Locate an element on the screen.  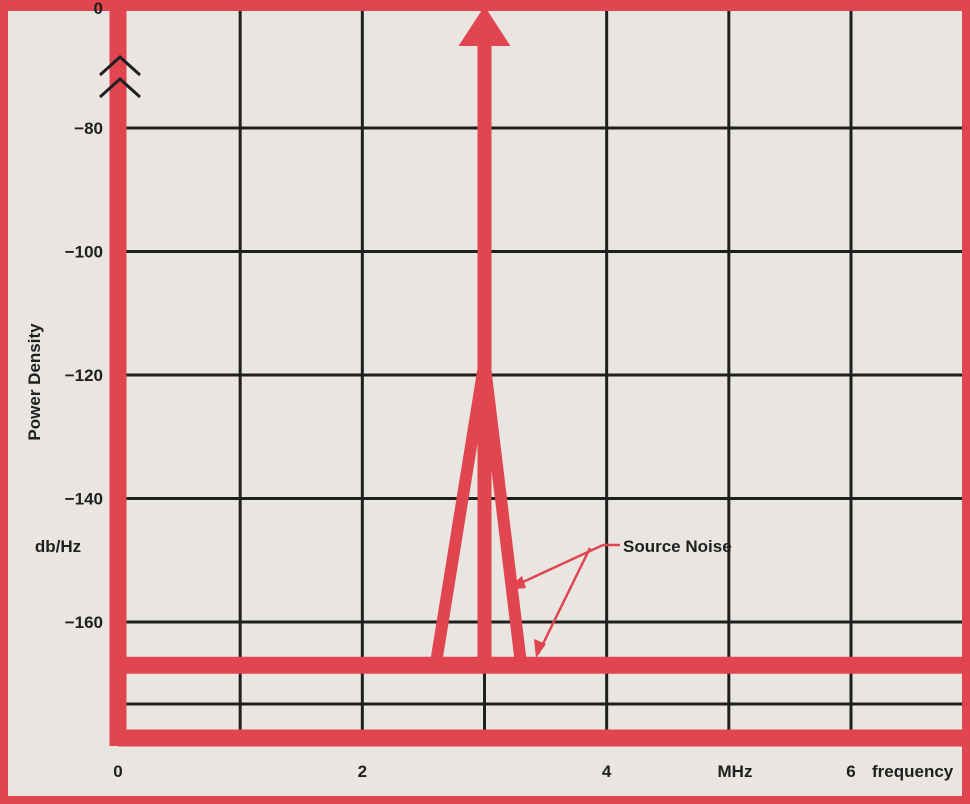
y-tick-label: −80 is located at coordinates (88, 128).